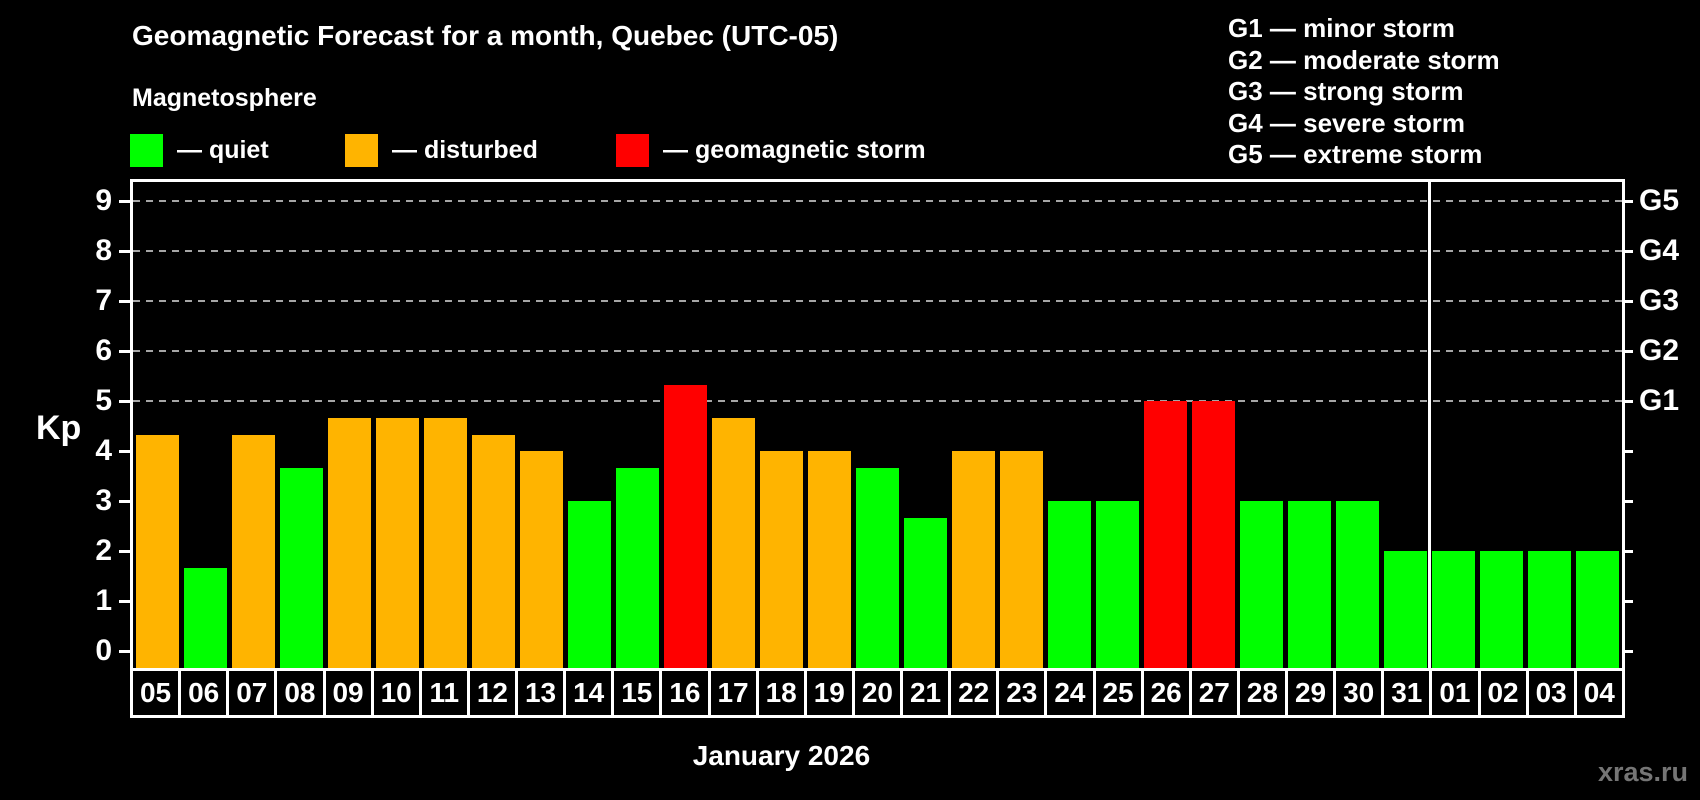  Describe the element at coordinates (1068, 693) in the screenshot. I see `date-cell-24: 24` at that location.